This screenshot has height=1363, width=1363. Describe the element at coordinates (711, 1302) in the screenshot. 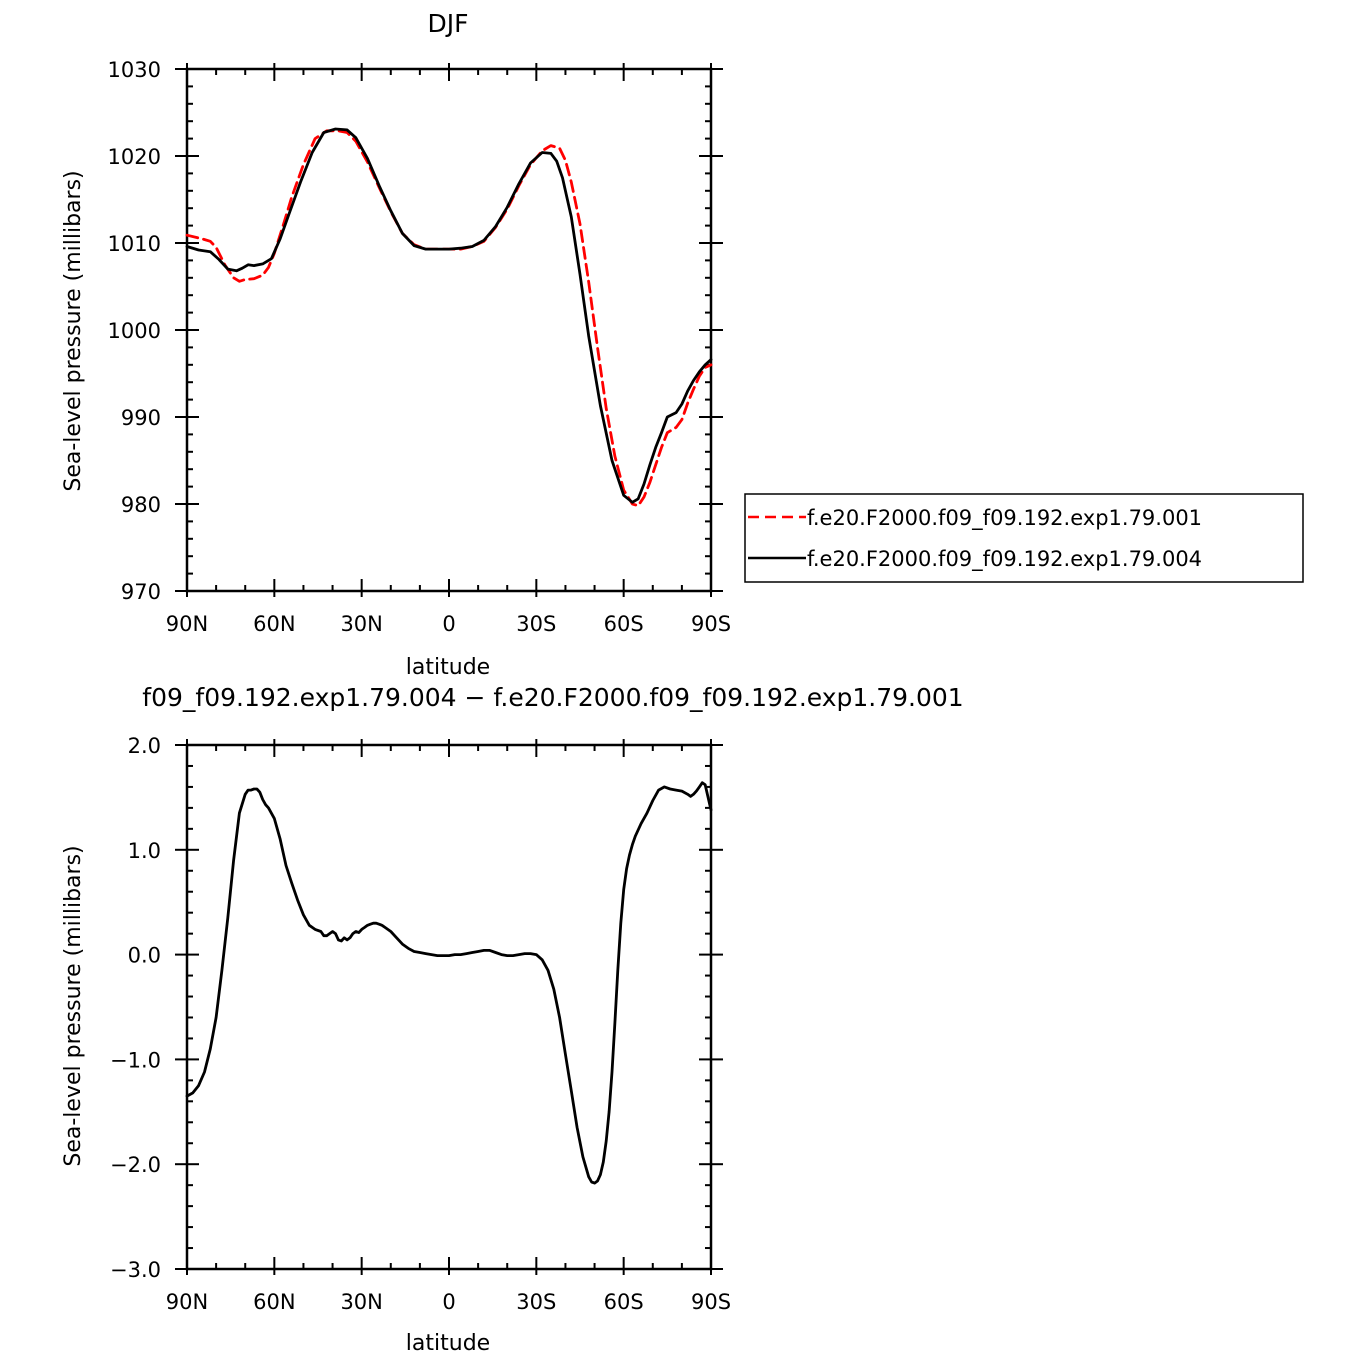

I see `bottom-x-tick-label: 90S` at that location.